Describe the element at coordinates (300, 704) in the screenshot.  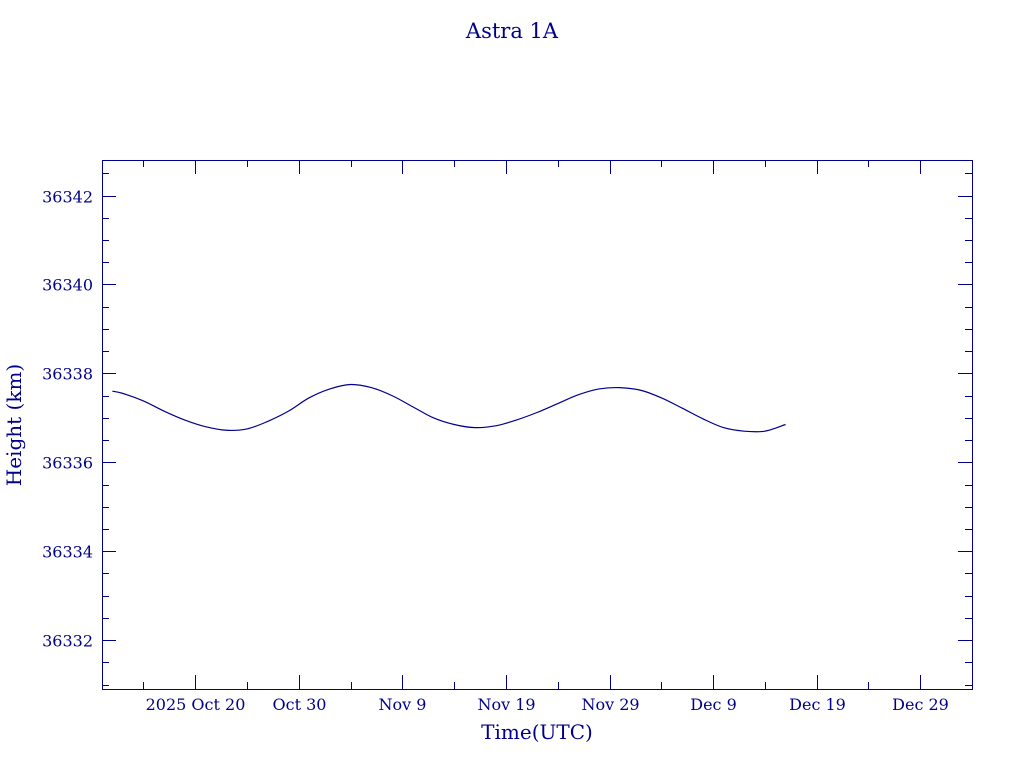
I see `x-tick-label: Oct 30` at that location.